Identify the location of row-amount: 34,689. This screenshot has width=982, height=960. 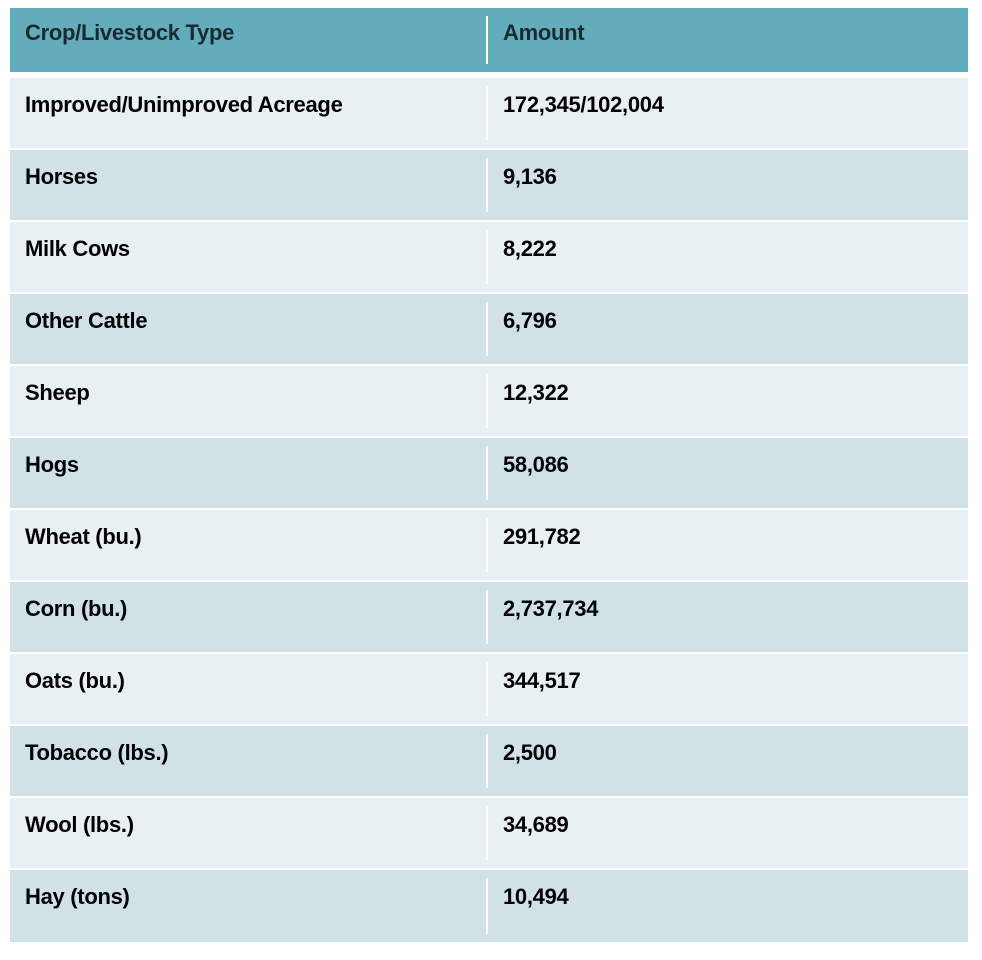
(536, 824).